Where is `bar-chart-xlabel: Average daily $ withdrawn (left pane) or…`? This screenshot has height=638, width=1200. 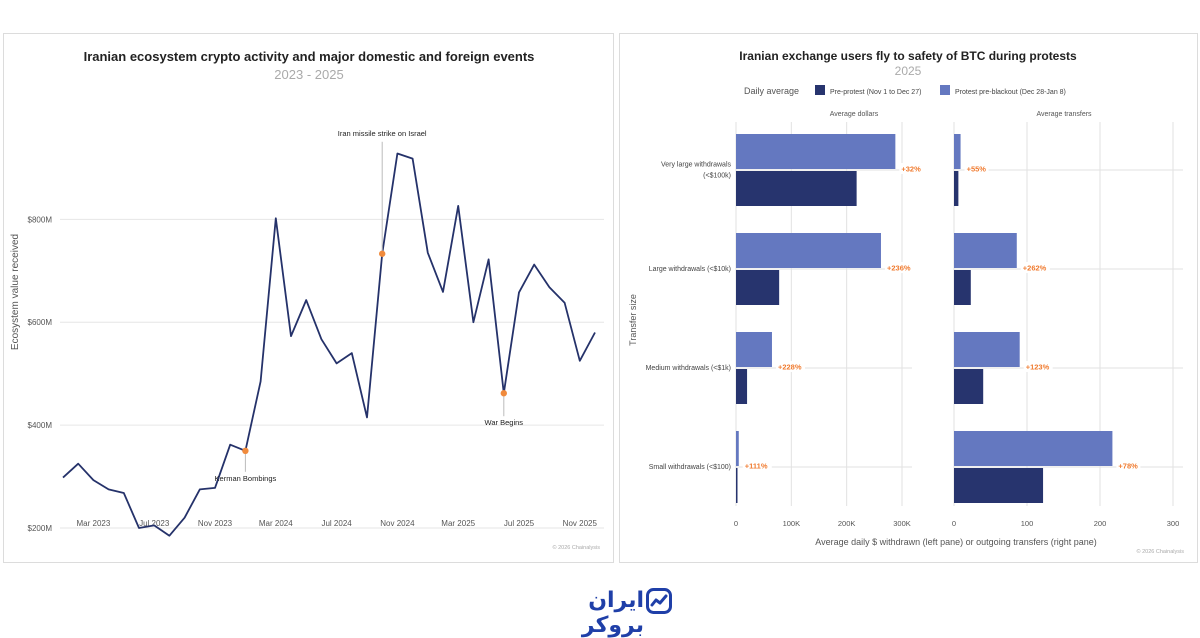 bar-chart-xlabel: Average daily $ withdrawn (left pane) or… is located at coordinates (956, 542).